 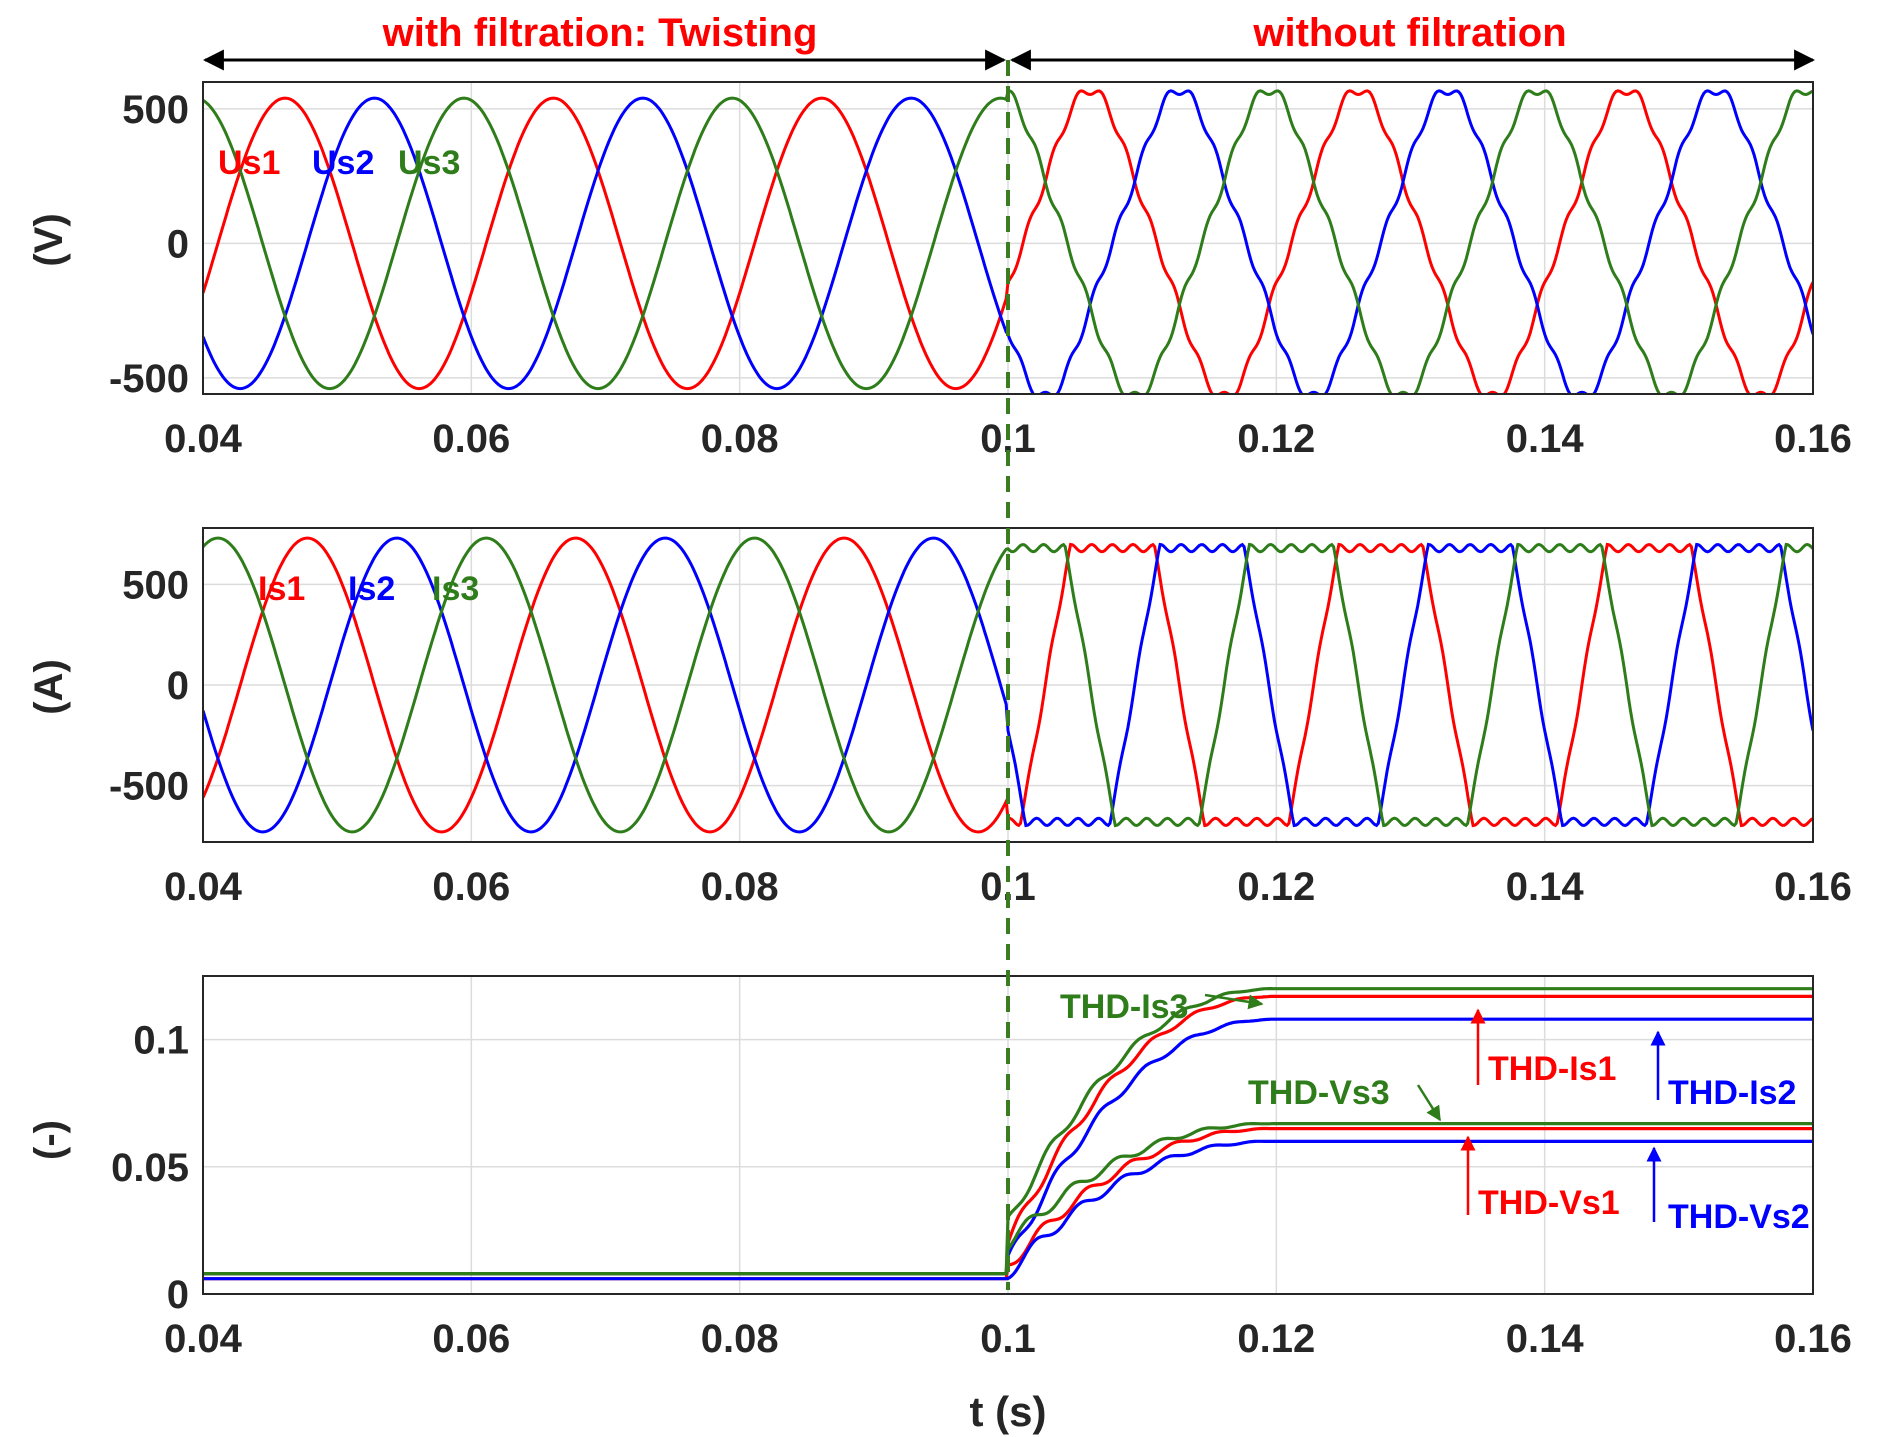 What do you see at coordinates (1552, 1069) in the screenshot?
I see `annotation-thd-is1: THD-Is1` at bounding box center [1552, 1069].